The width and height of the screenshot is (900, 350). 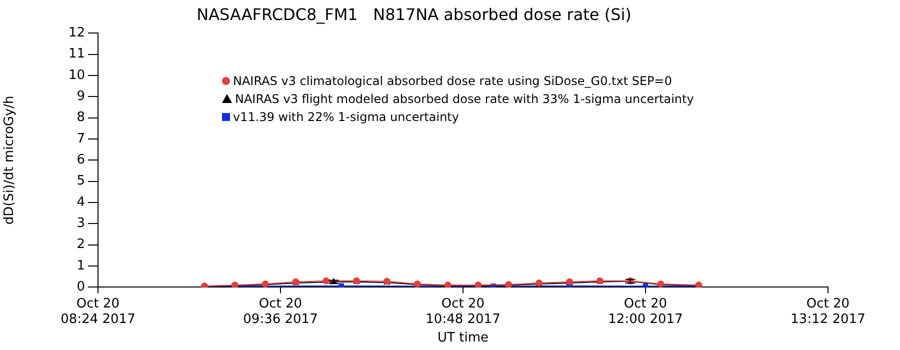 I want to click on y-tick-label: 2, so click(x=80, y=244).